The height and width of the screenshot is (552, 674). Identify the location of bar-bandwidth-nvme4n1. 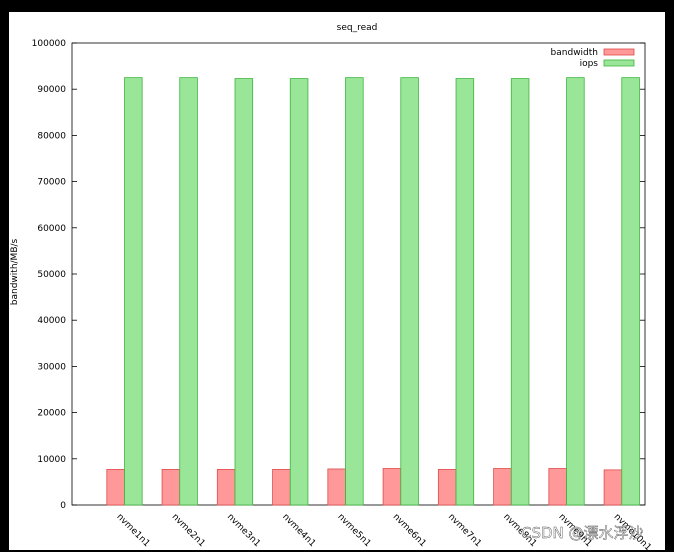
(281, 487).